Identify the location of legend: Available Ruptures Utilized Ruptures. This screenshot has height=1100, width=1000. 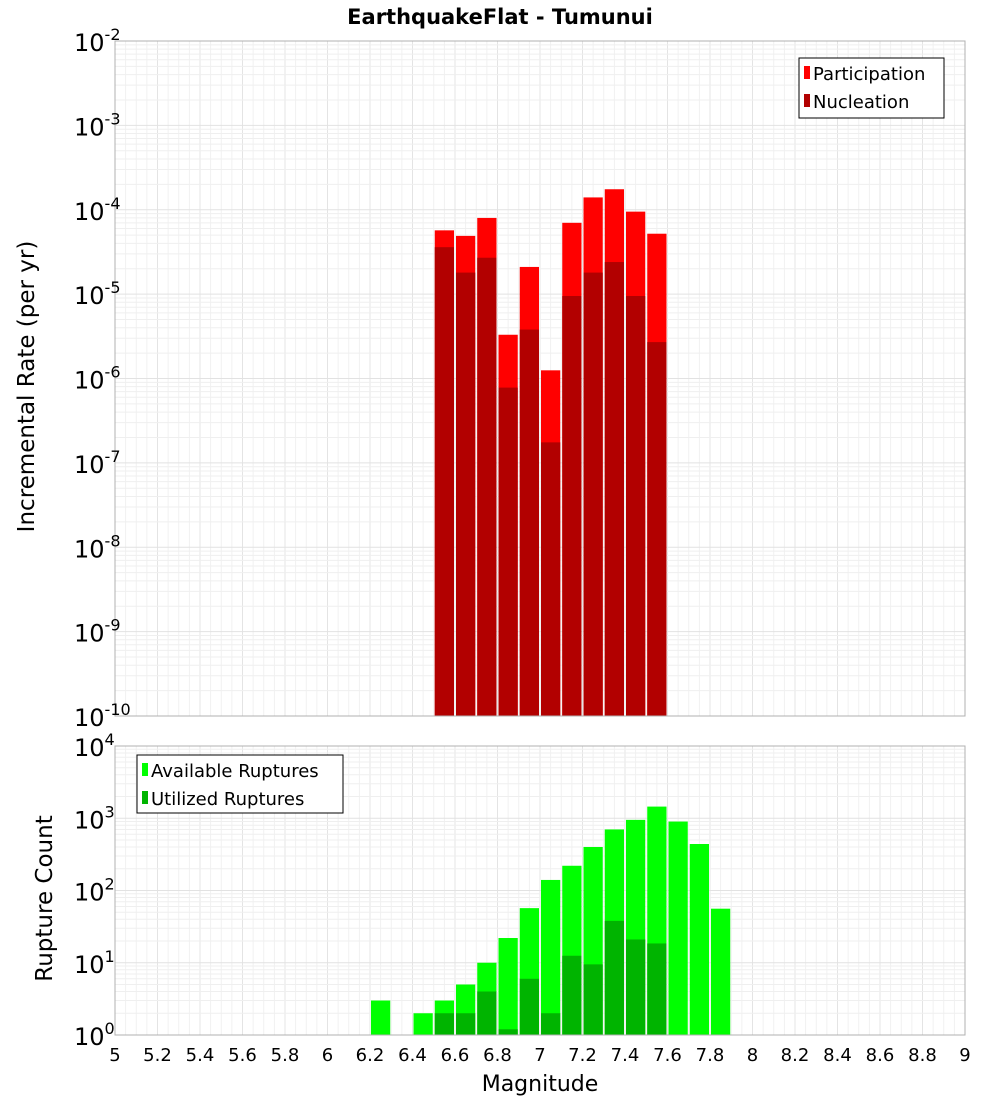
(240, 784).